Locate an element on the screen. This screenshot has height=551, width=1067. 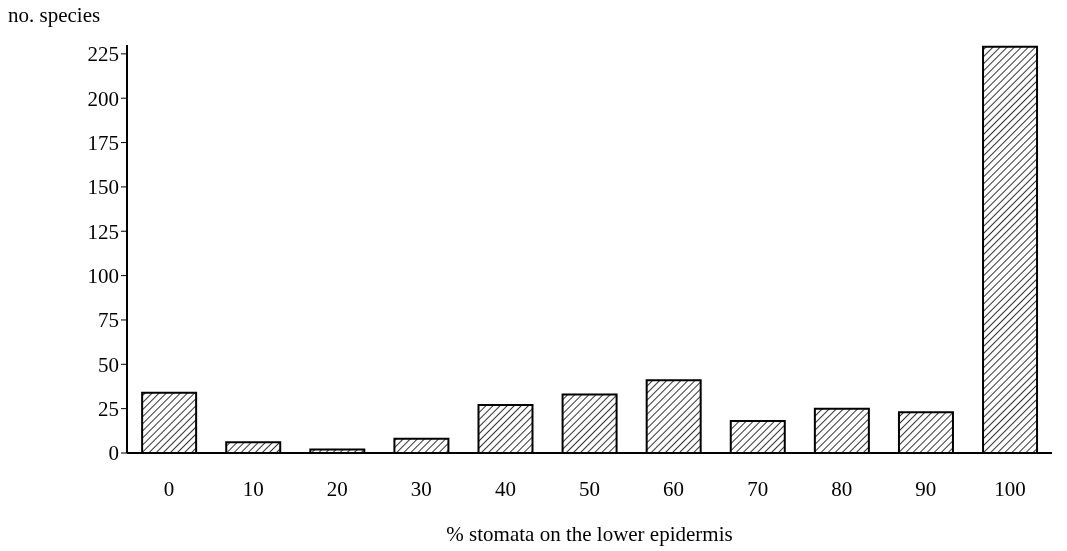
x-tick-label: 80 is located at coordinates (842, 488).